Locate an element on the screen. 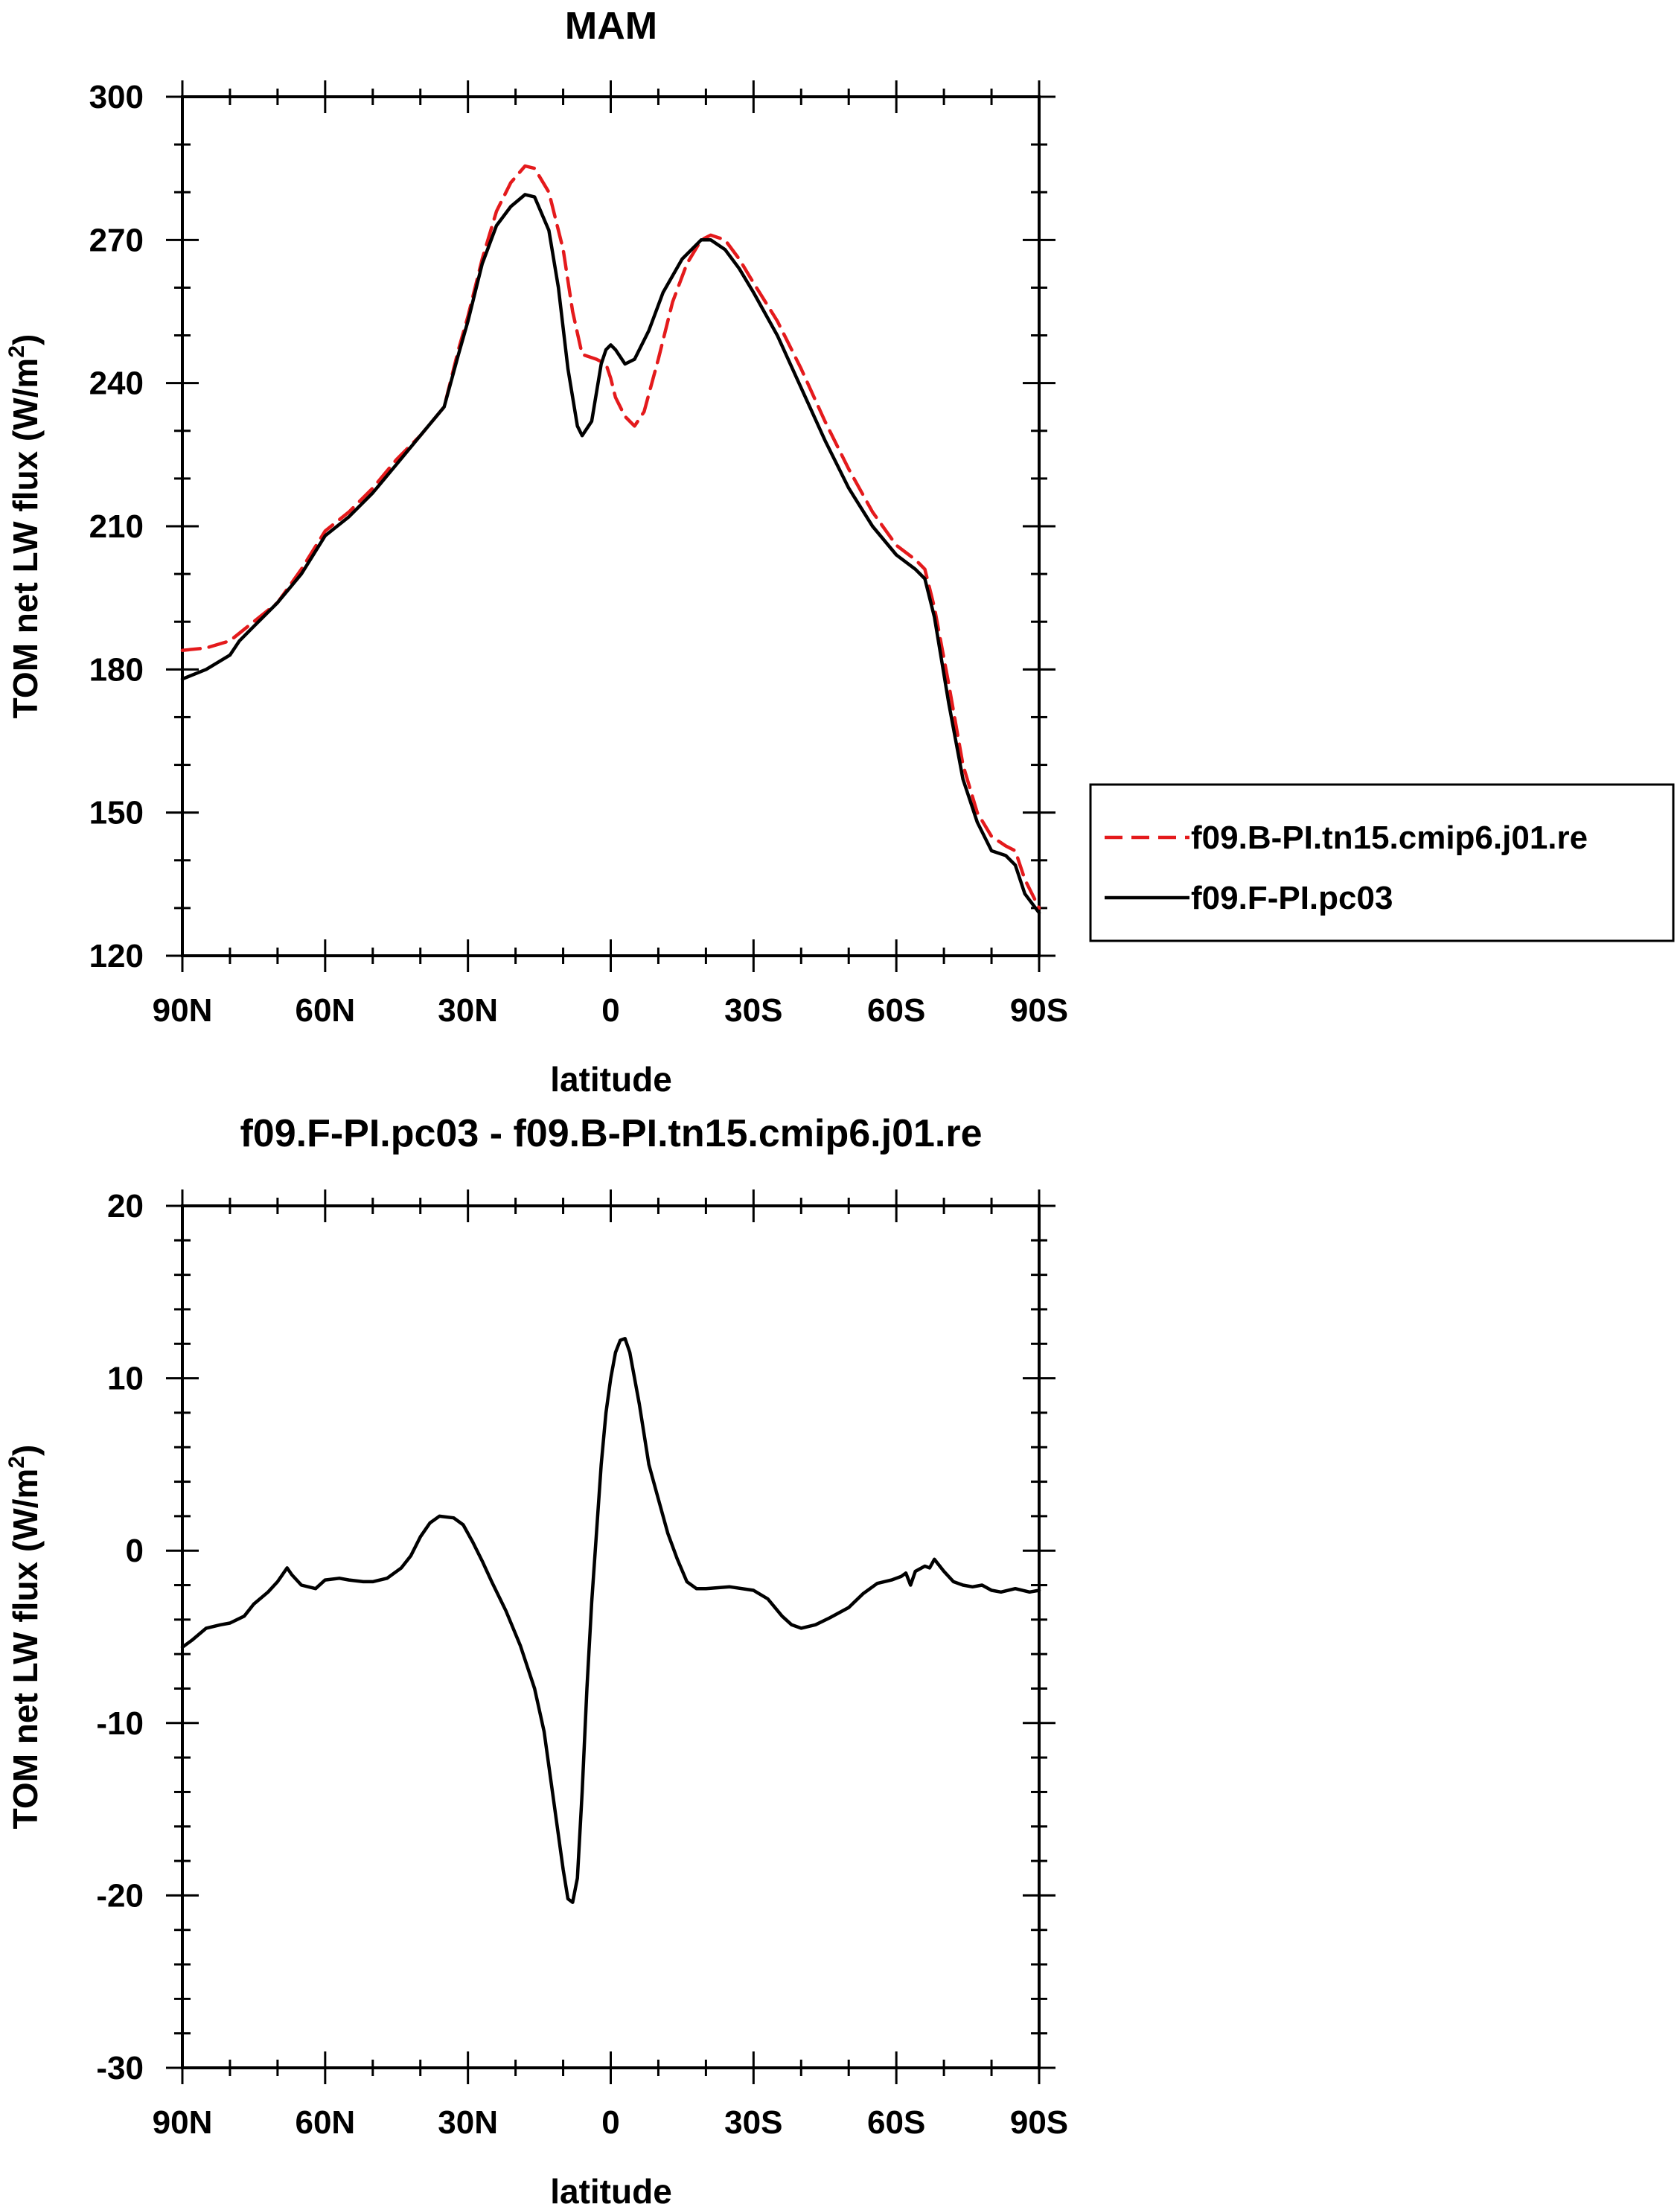 The width and height of the screenshot is (1680, 2210). bottom-x-tick-labels: 90N 60N 30N 0 30S 60S 90S is located at coordinates (611, 2122).